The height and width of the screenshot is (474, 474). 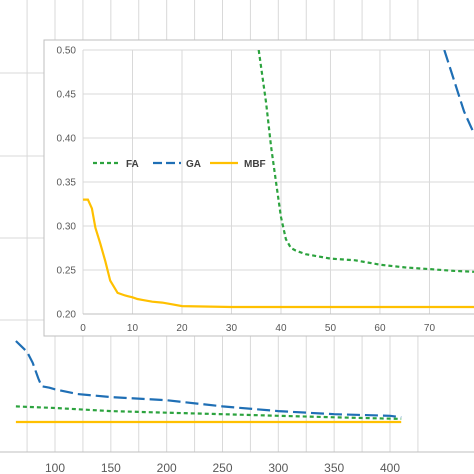 What do you see at coordinates (255, 164) in the screenshot?
I see `legend-label-mbf: MBF` at bounding box center [255, 164].